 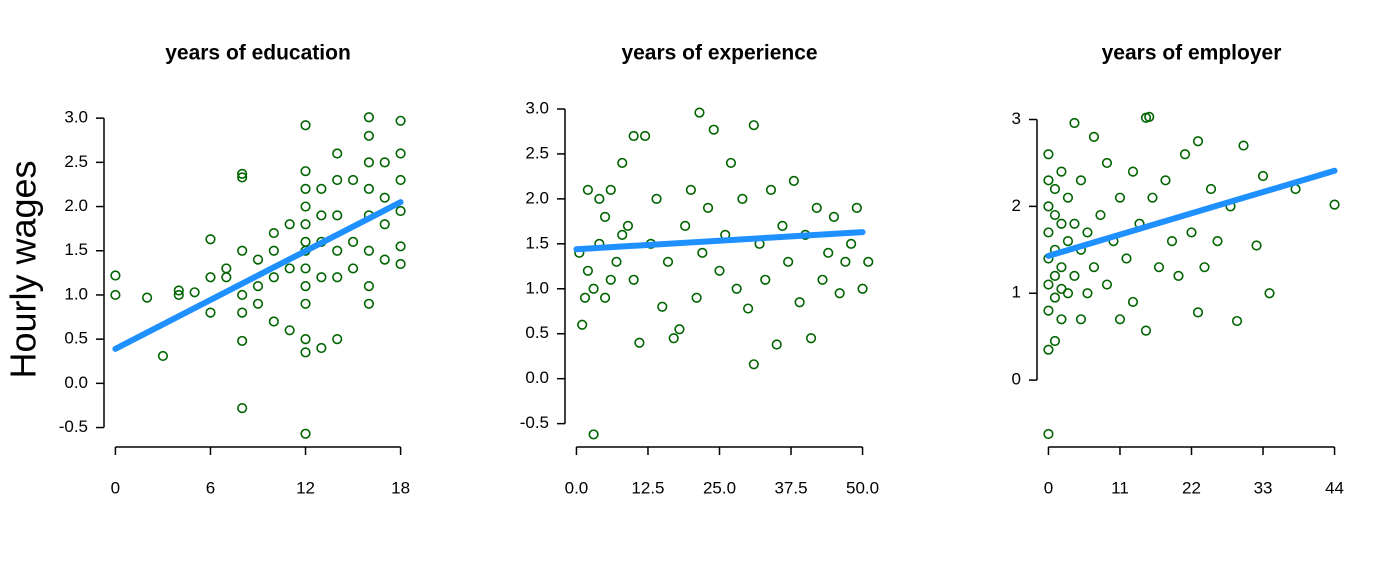 What do you see at coordinates (76, 293) in the screenshot?
I see `y-tick-label: 1.0` at bounding box center [76, 293].